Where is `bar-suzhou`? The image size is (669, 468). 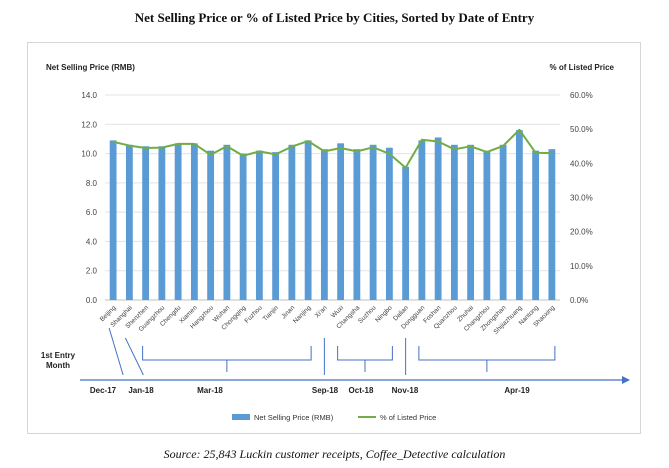
bar-suzhou is located at coordinates (373, 222).